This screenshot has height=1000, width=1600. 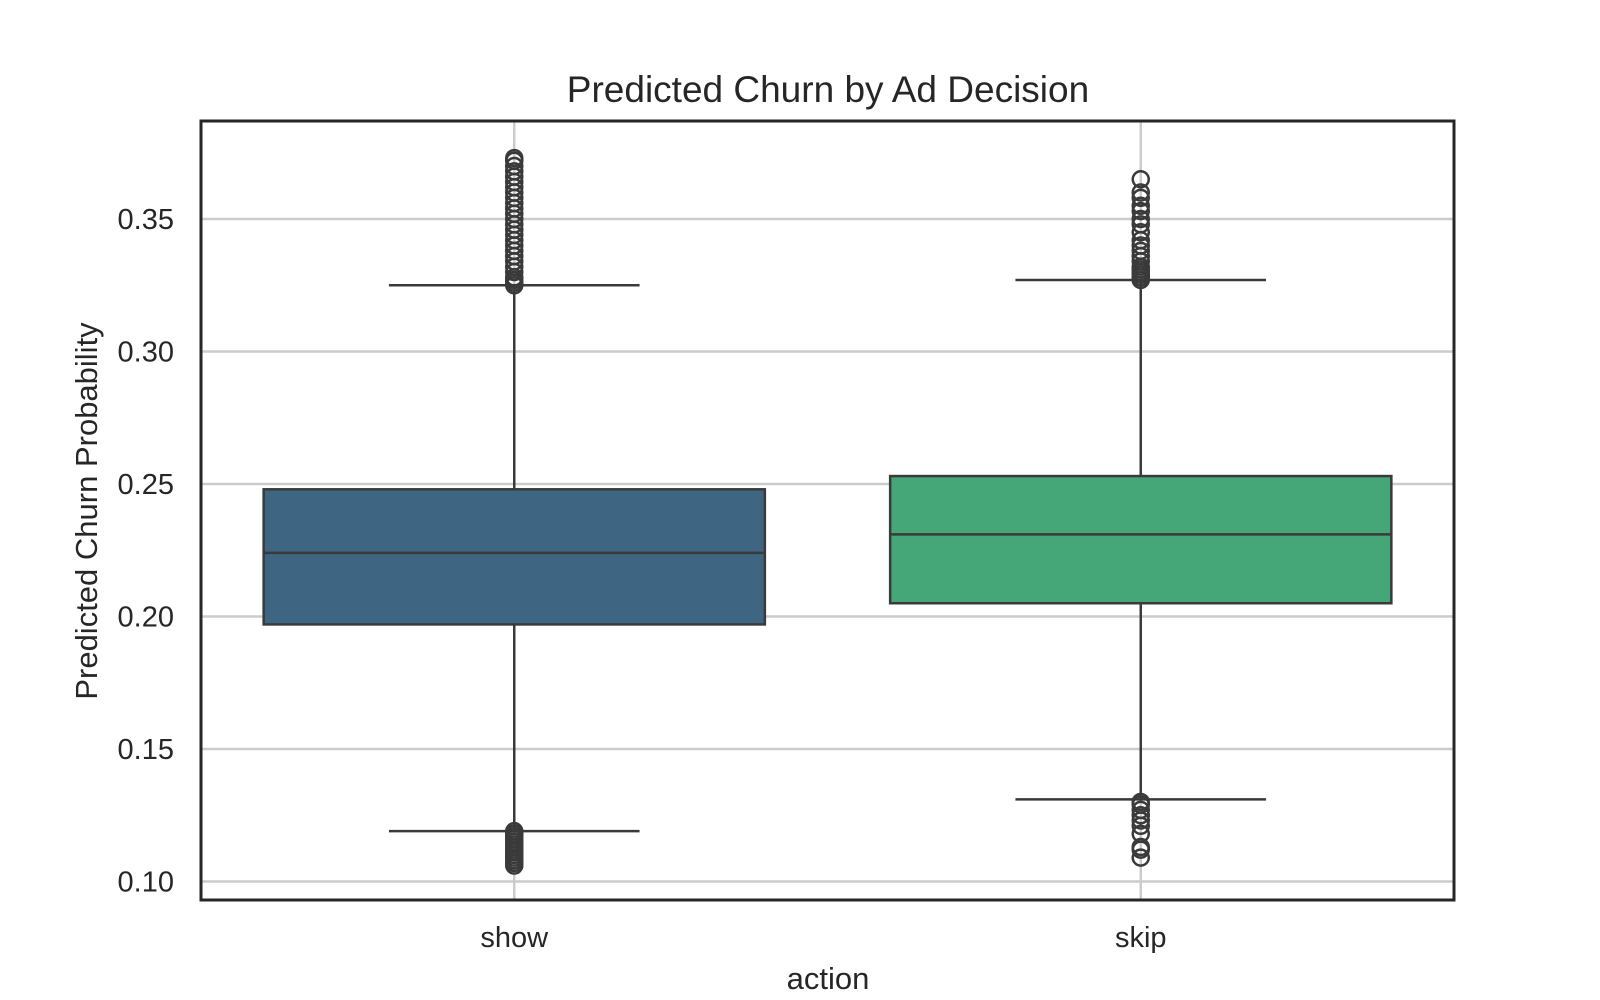 I want to click on chart-title: Predicted Churn by Ad Decision, so click(x=828, y=89).